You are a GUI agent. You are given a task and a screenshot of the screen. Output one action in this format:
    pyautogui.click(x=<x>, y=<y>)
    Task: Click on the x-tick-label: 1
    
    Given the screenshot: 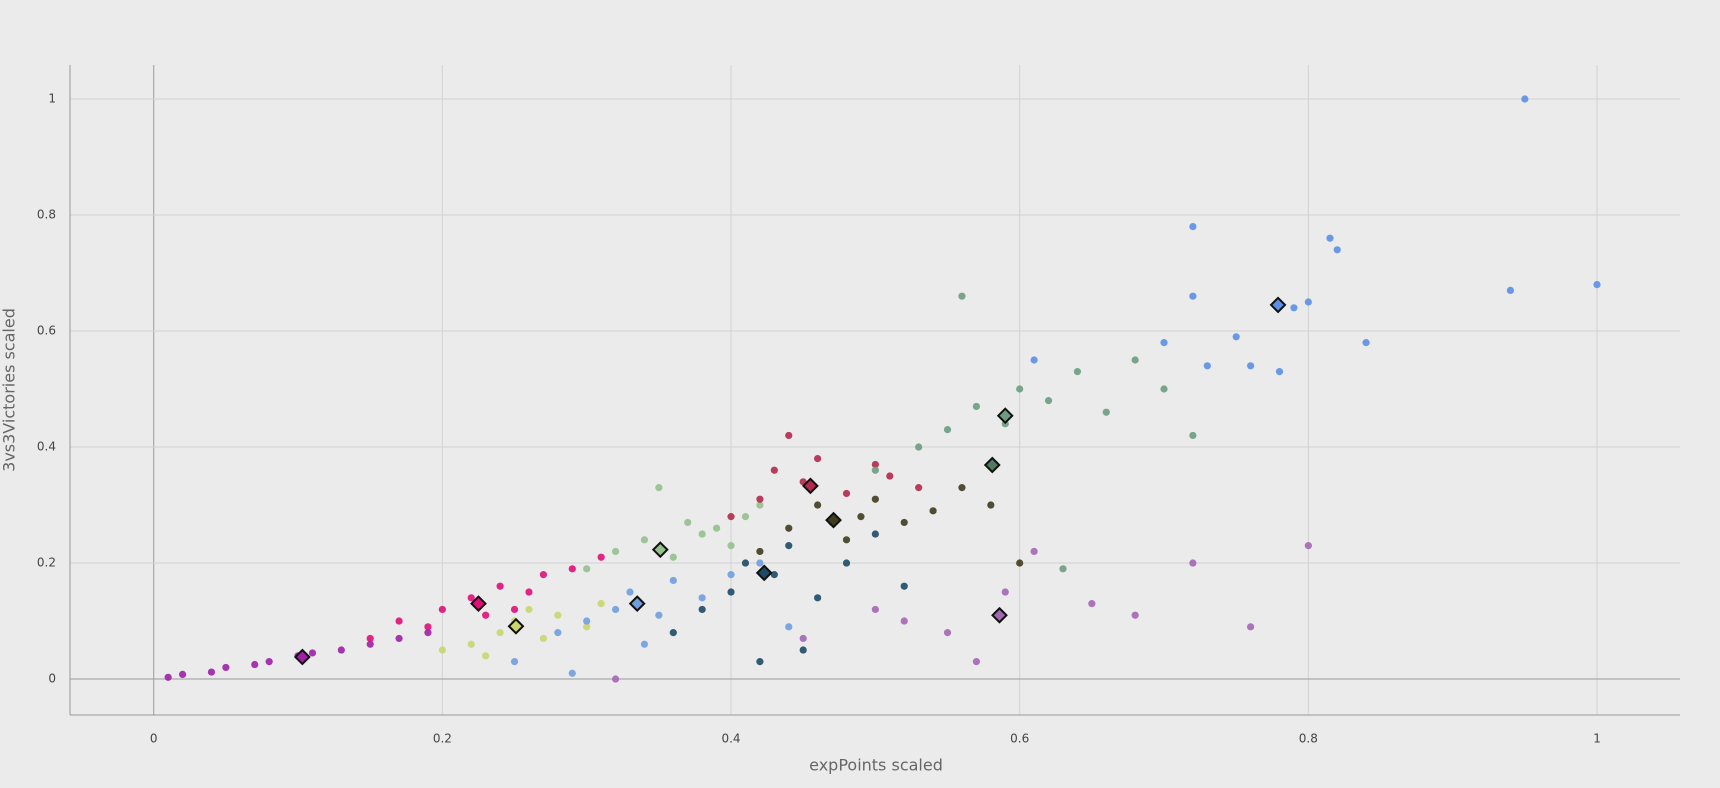 What is the action you would take?
    pyautogui.click(x=1597, y=739)
    